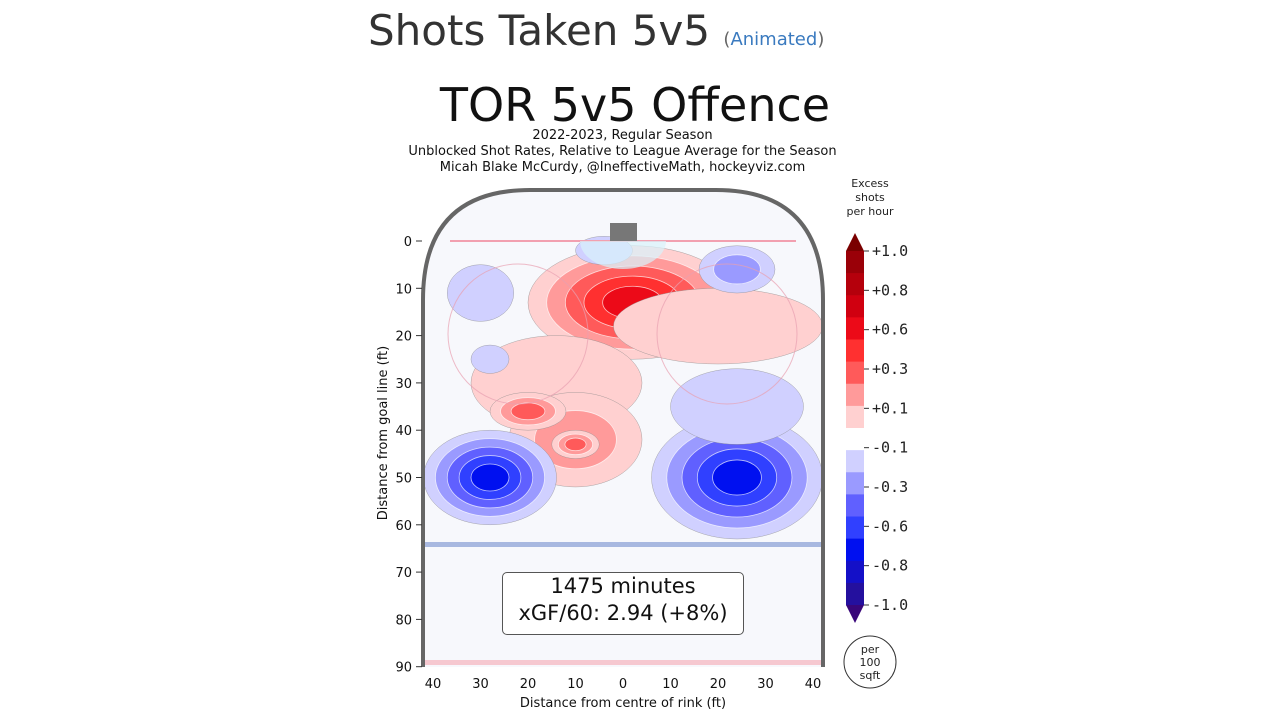  Describe the element at coordinates (623, 255) in the screenshot. I see `crease` at that location.